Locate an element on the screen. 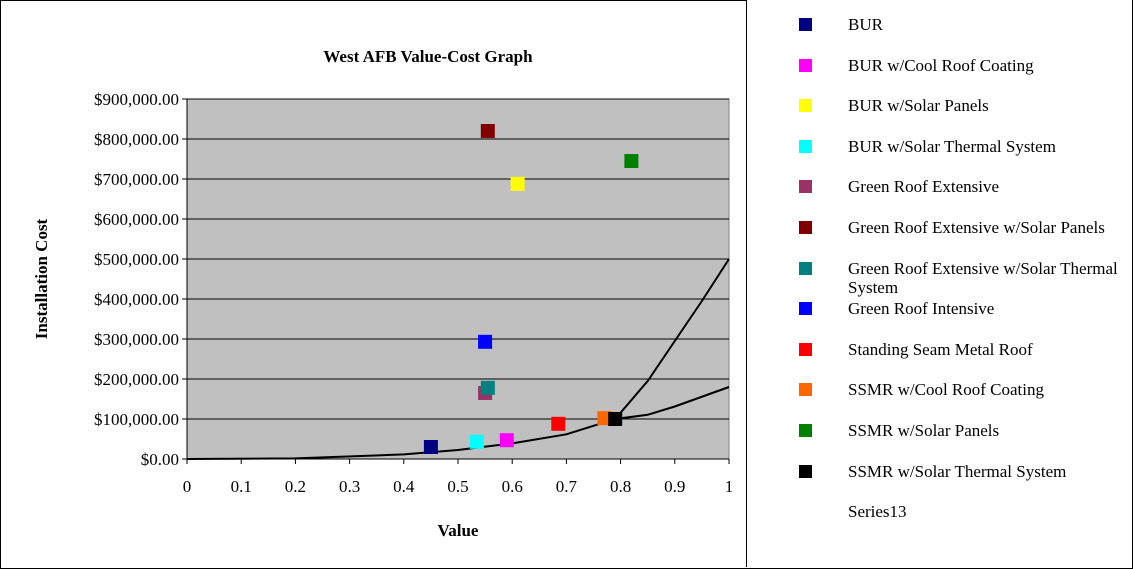 The width and height of the screenshot is (1133, 569). x-tick-label: 0.2 is located at coordinates (295, 486).